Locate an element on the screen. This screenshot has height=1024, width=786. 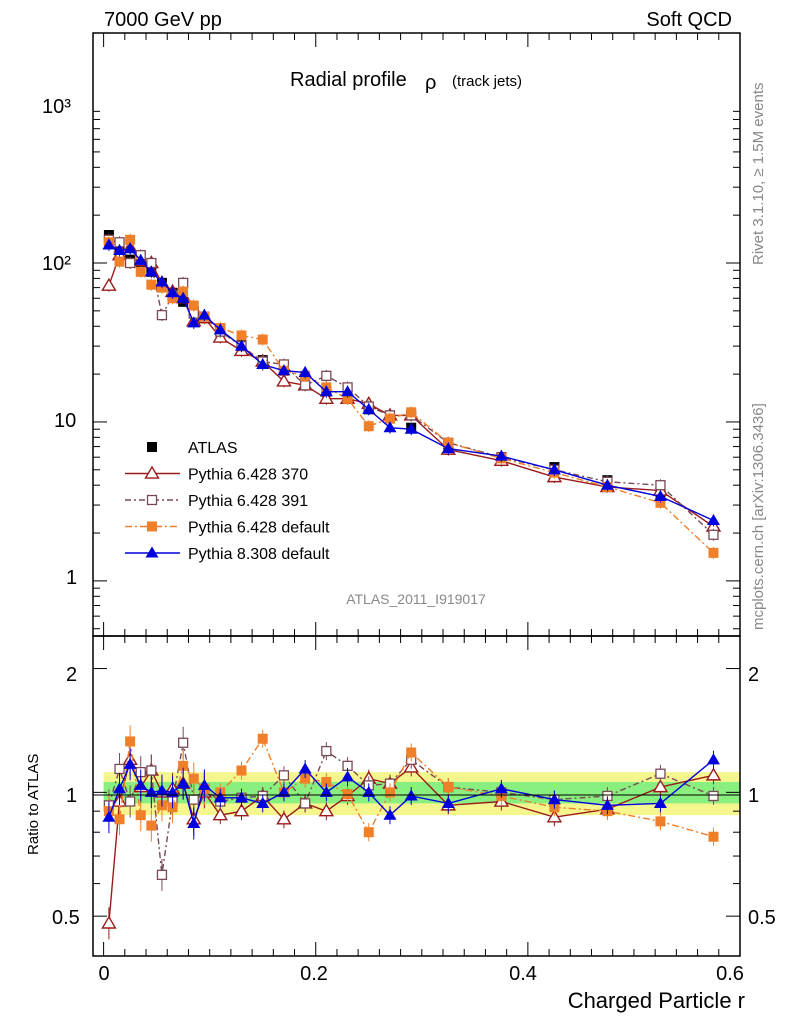
y-tick-label-1: 1 is located at coordinates (71, 578).